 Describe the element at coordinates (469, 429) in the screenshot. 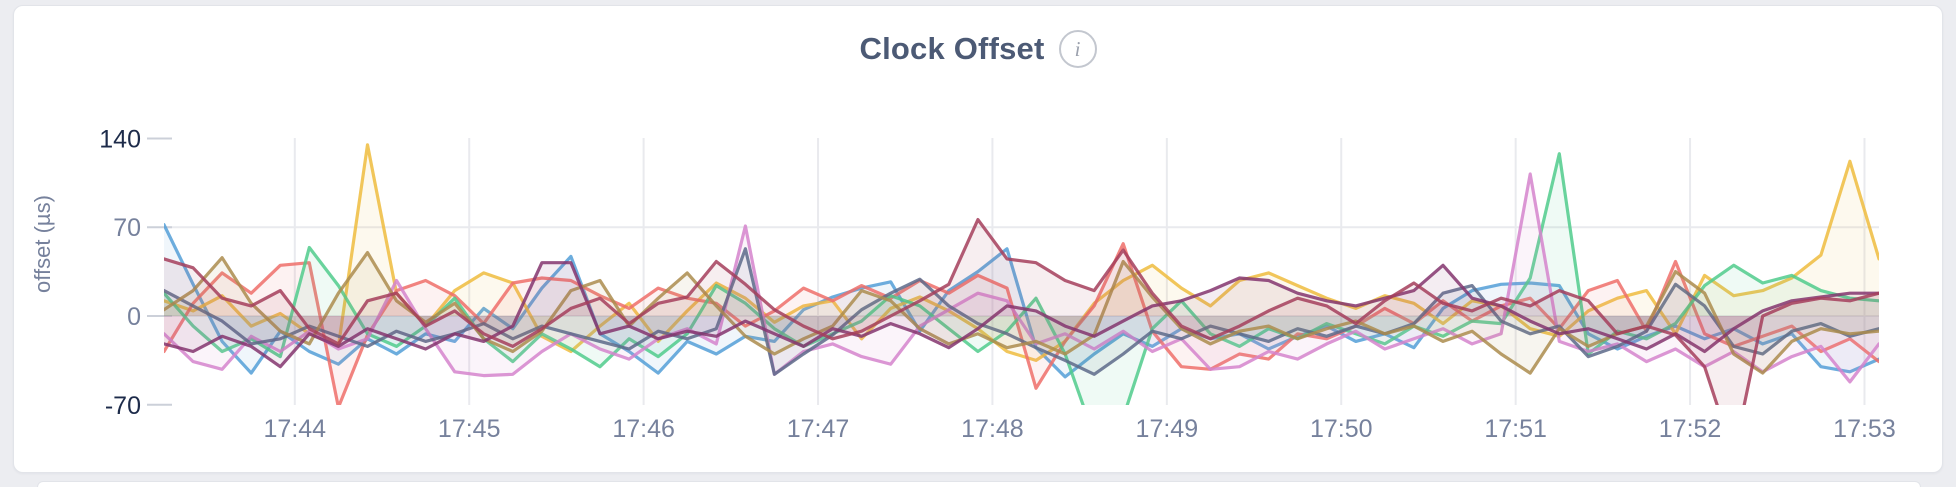

I see `x-tick-label: 17:45` at that location.